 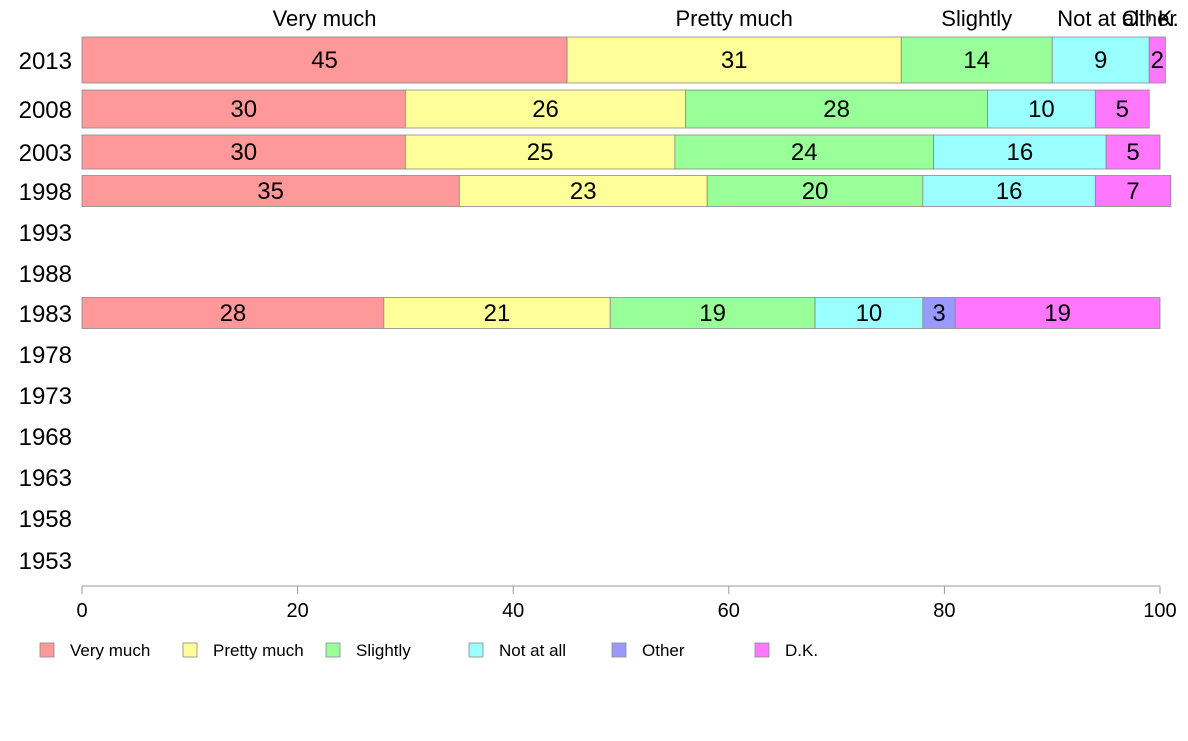 I want to click on y-tick-label: 1978, so click(x=45, y=355).